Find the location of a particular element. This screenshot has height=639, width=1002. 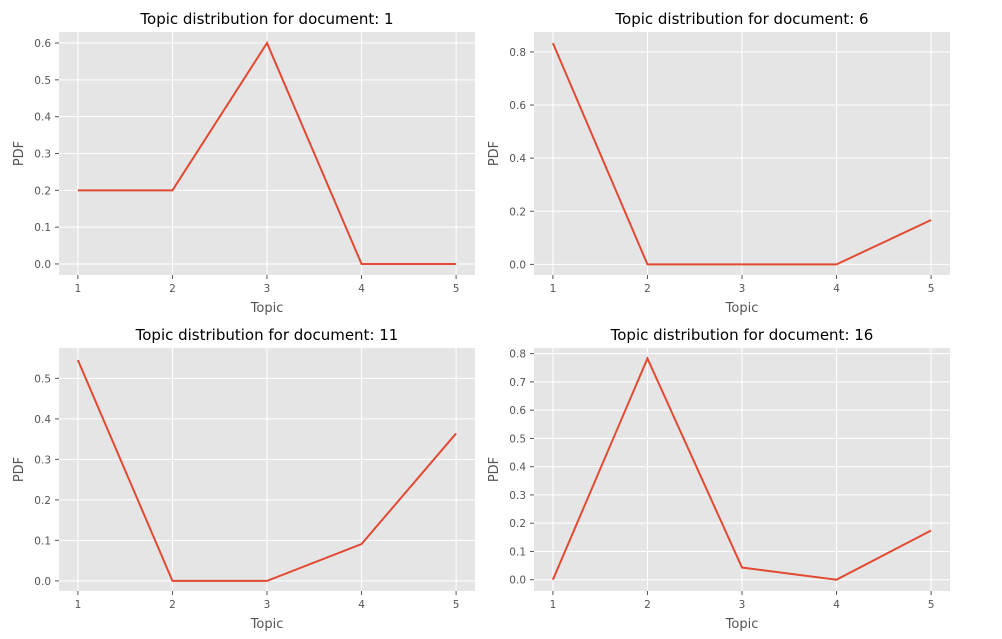

chart-title: Topic distribution for document: 6 is located at coordinates (741, 19).